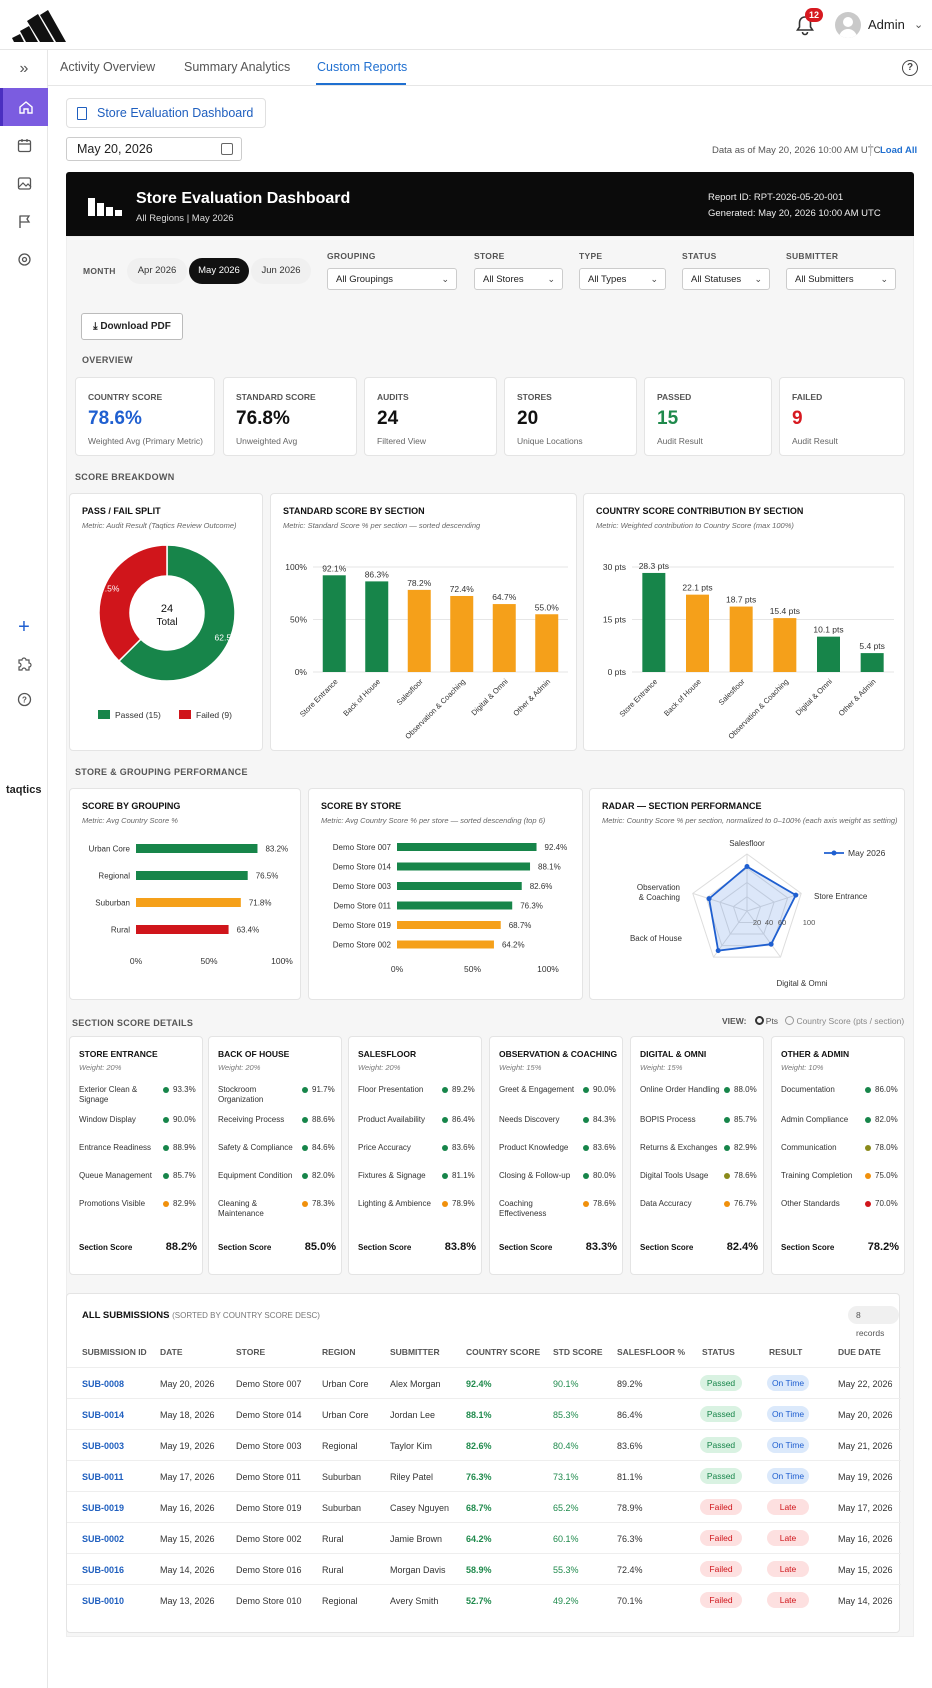  What do you see at coordinates (39, 25) in the screenshot?
I see `brand-logo` at bounding box center [39, 25].